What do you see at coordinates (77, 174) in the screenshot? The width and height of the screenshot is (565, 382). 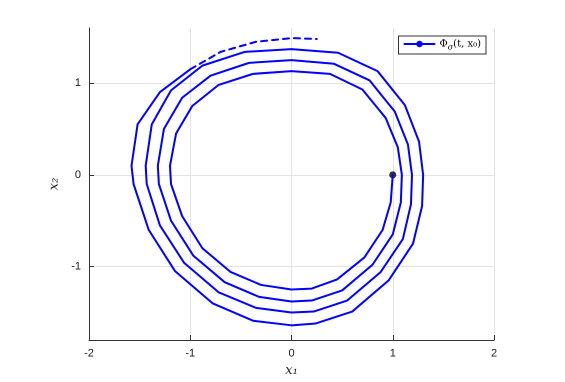 I see `y-tick-label: 0` at bounding box center [77, 174].